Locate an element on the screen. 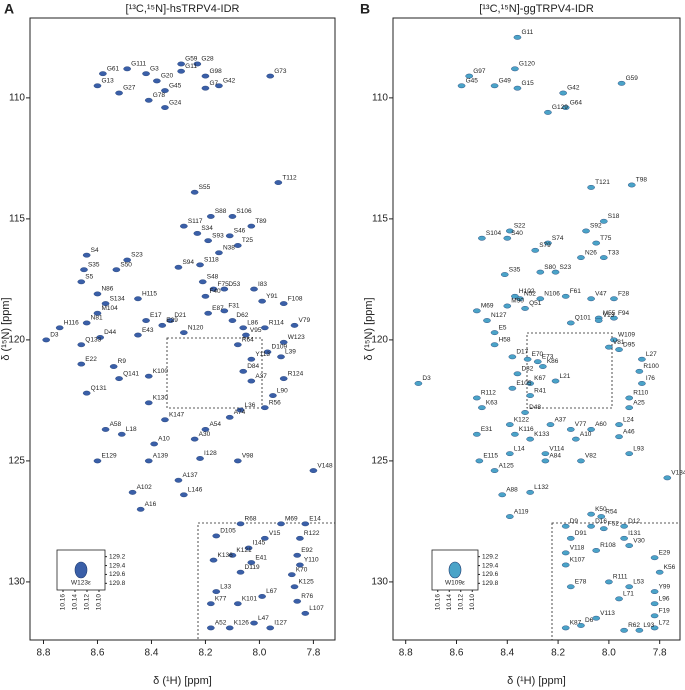 Image resolution: width=685 pixels, height=690 pixels. peak-label: V77 is located at coordinates (581, 424).